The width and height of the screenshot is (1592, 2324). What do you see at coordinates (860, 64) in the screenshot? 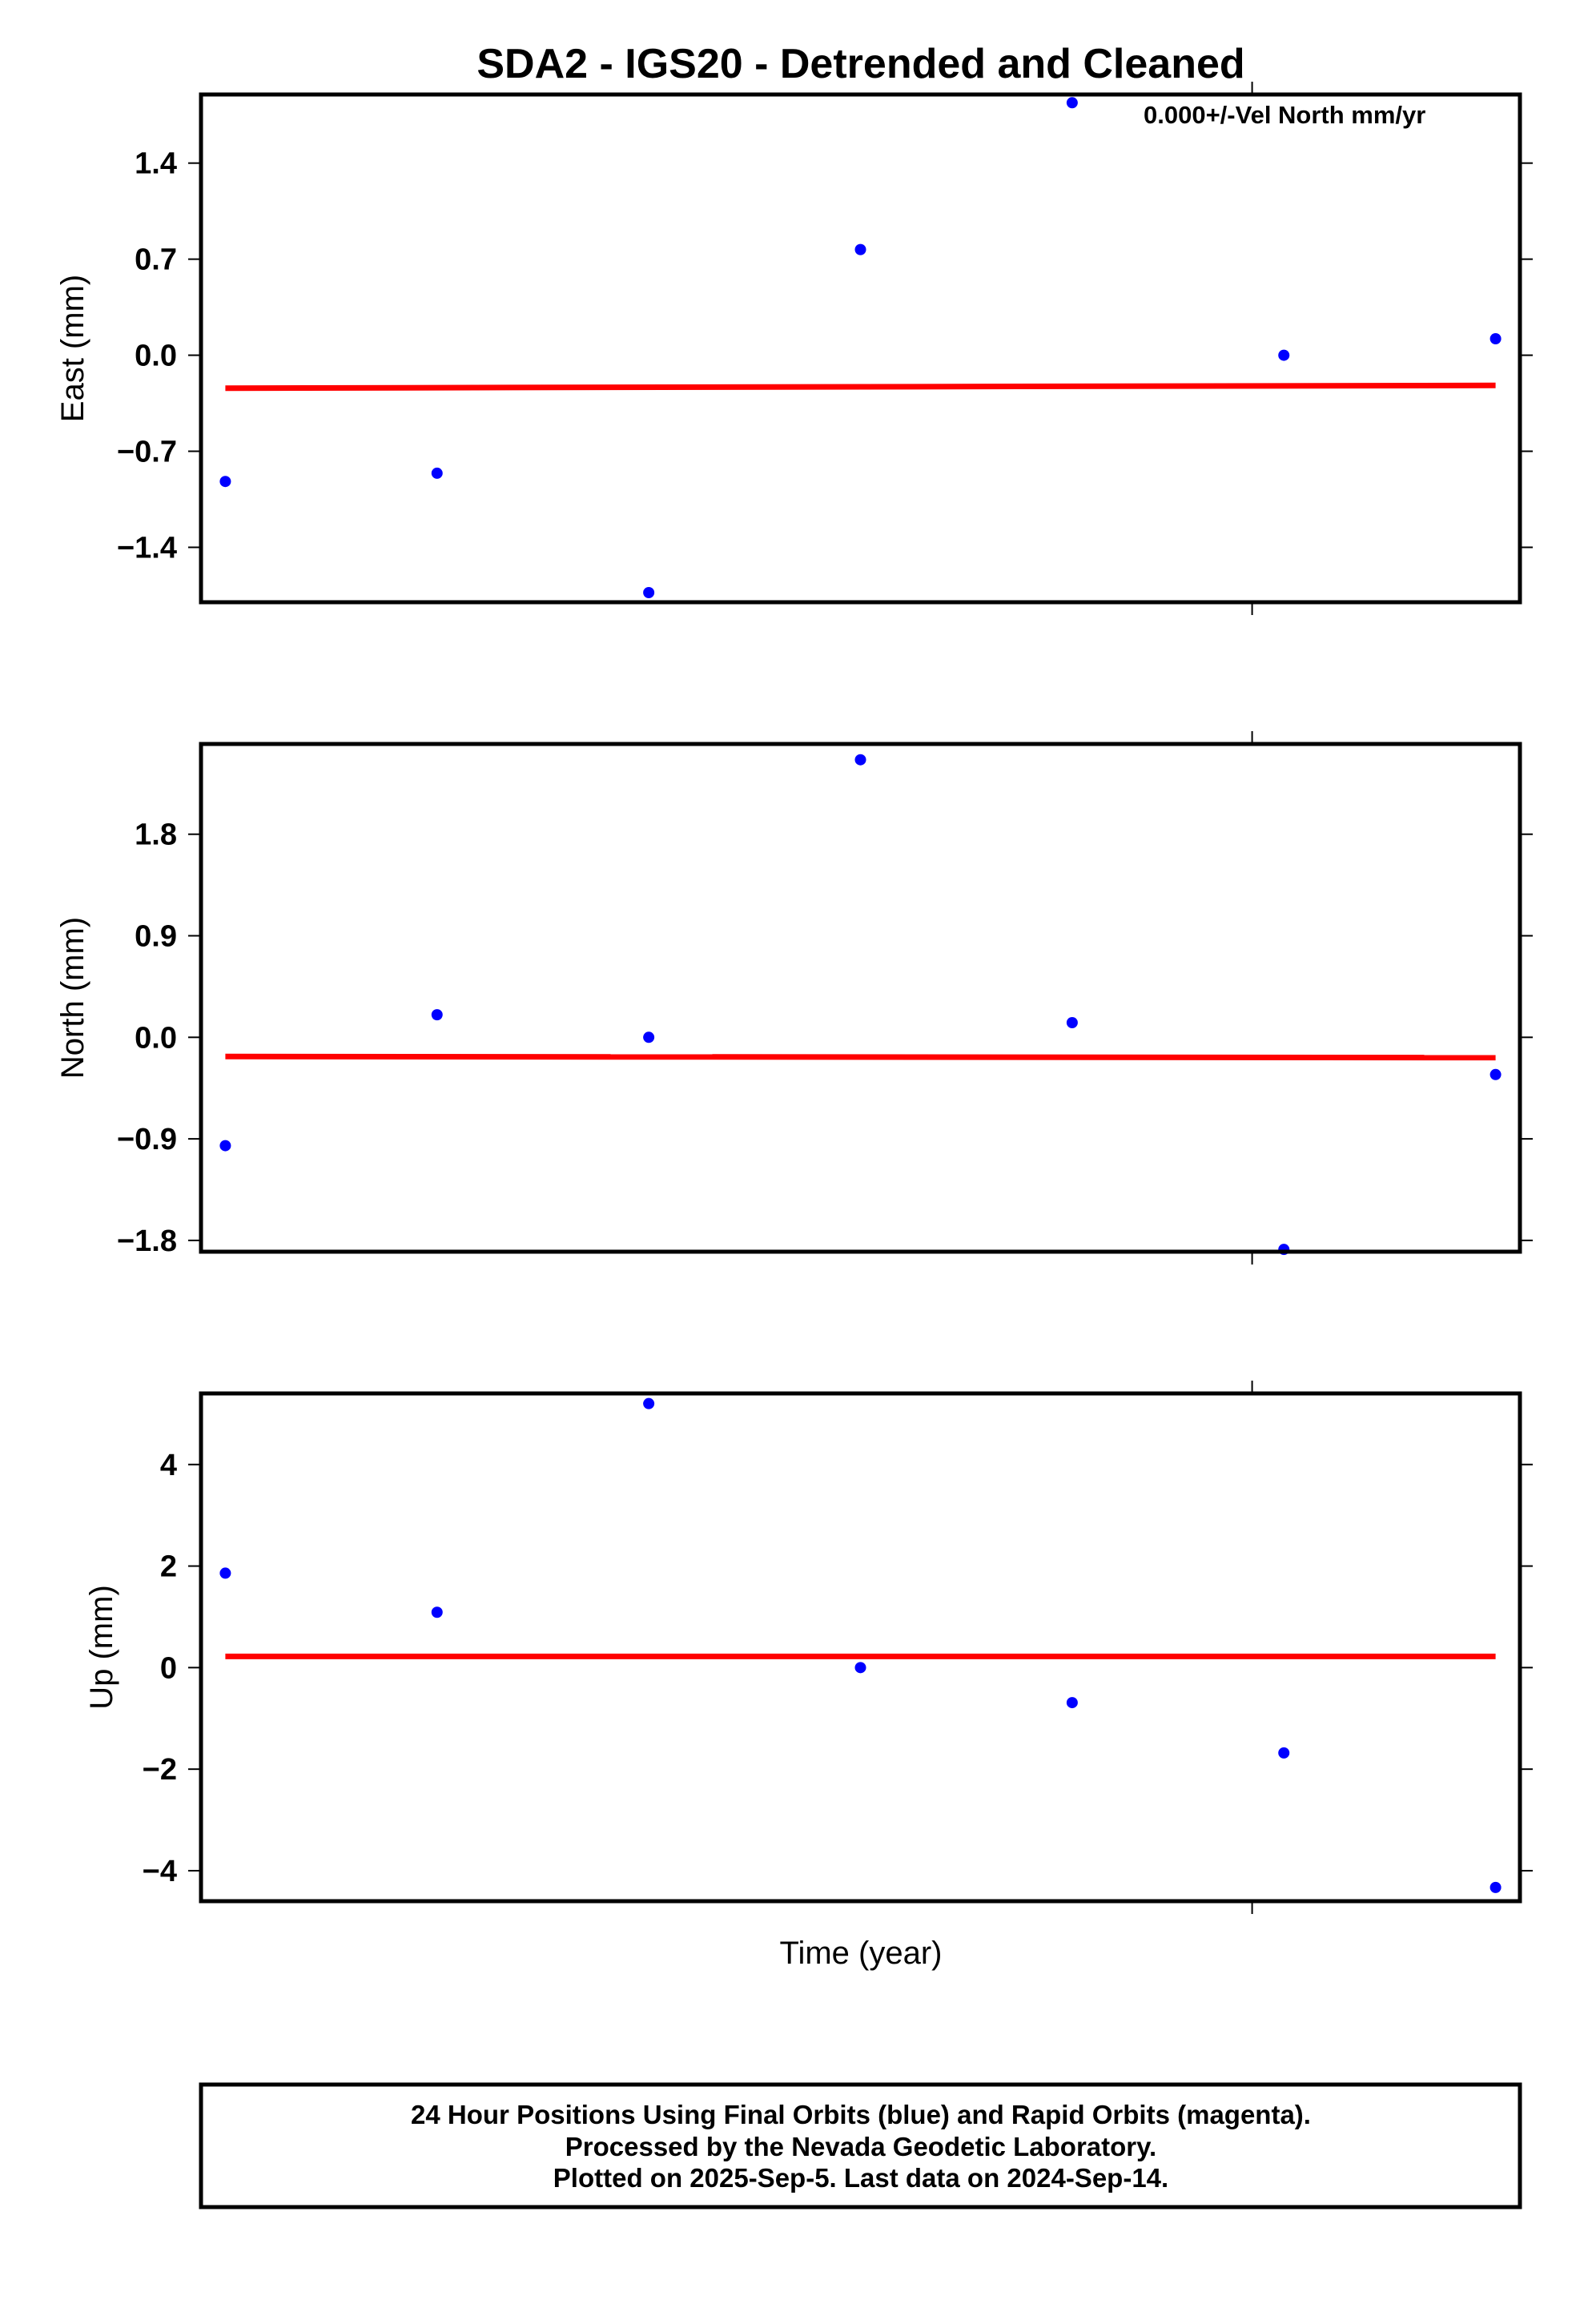
I see `chart-title: SDA2 - IGS20 - Detrended and Cleaned` at bounding box center [860, 64].